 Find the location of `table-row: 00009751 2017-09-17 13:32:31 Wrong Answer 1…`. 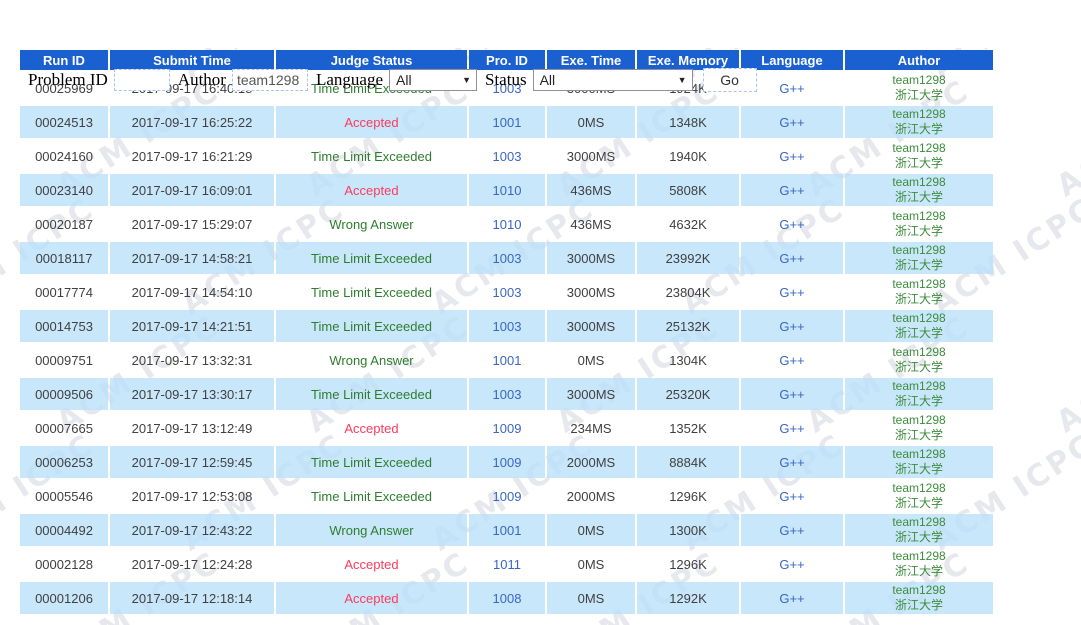

table-row: 00009751 2017-09-17 13:32:31 Wrong Answer 1… is located at coordinates (506, 360).